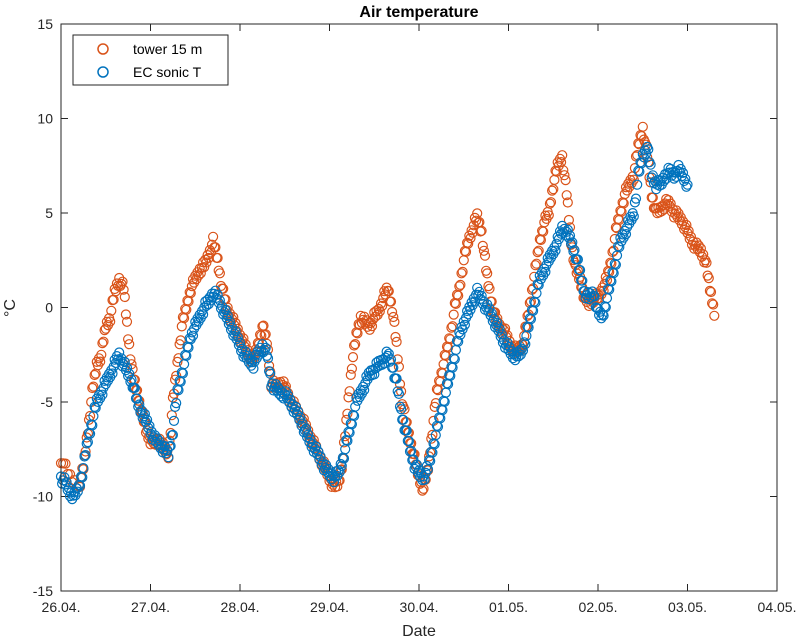 The height and width of the screenshot is (641, 800). Describe the element at coordinates (687, 607) in the screenshot. I see `x-tick-label: 03.05.` at that location.